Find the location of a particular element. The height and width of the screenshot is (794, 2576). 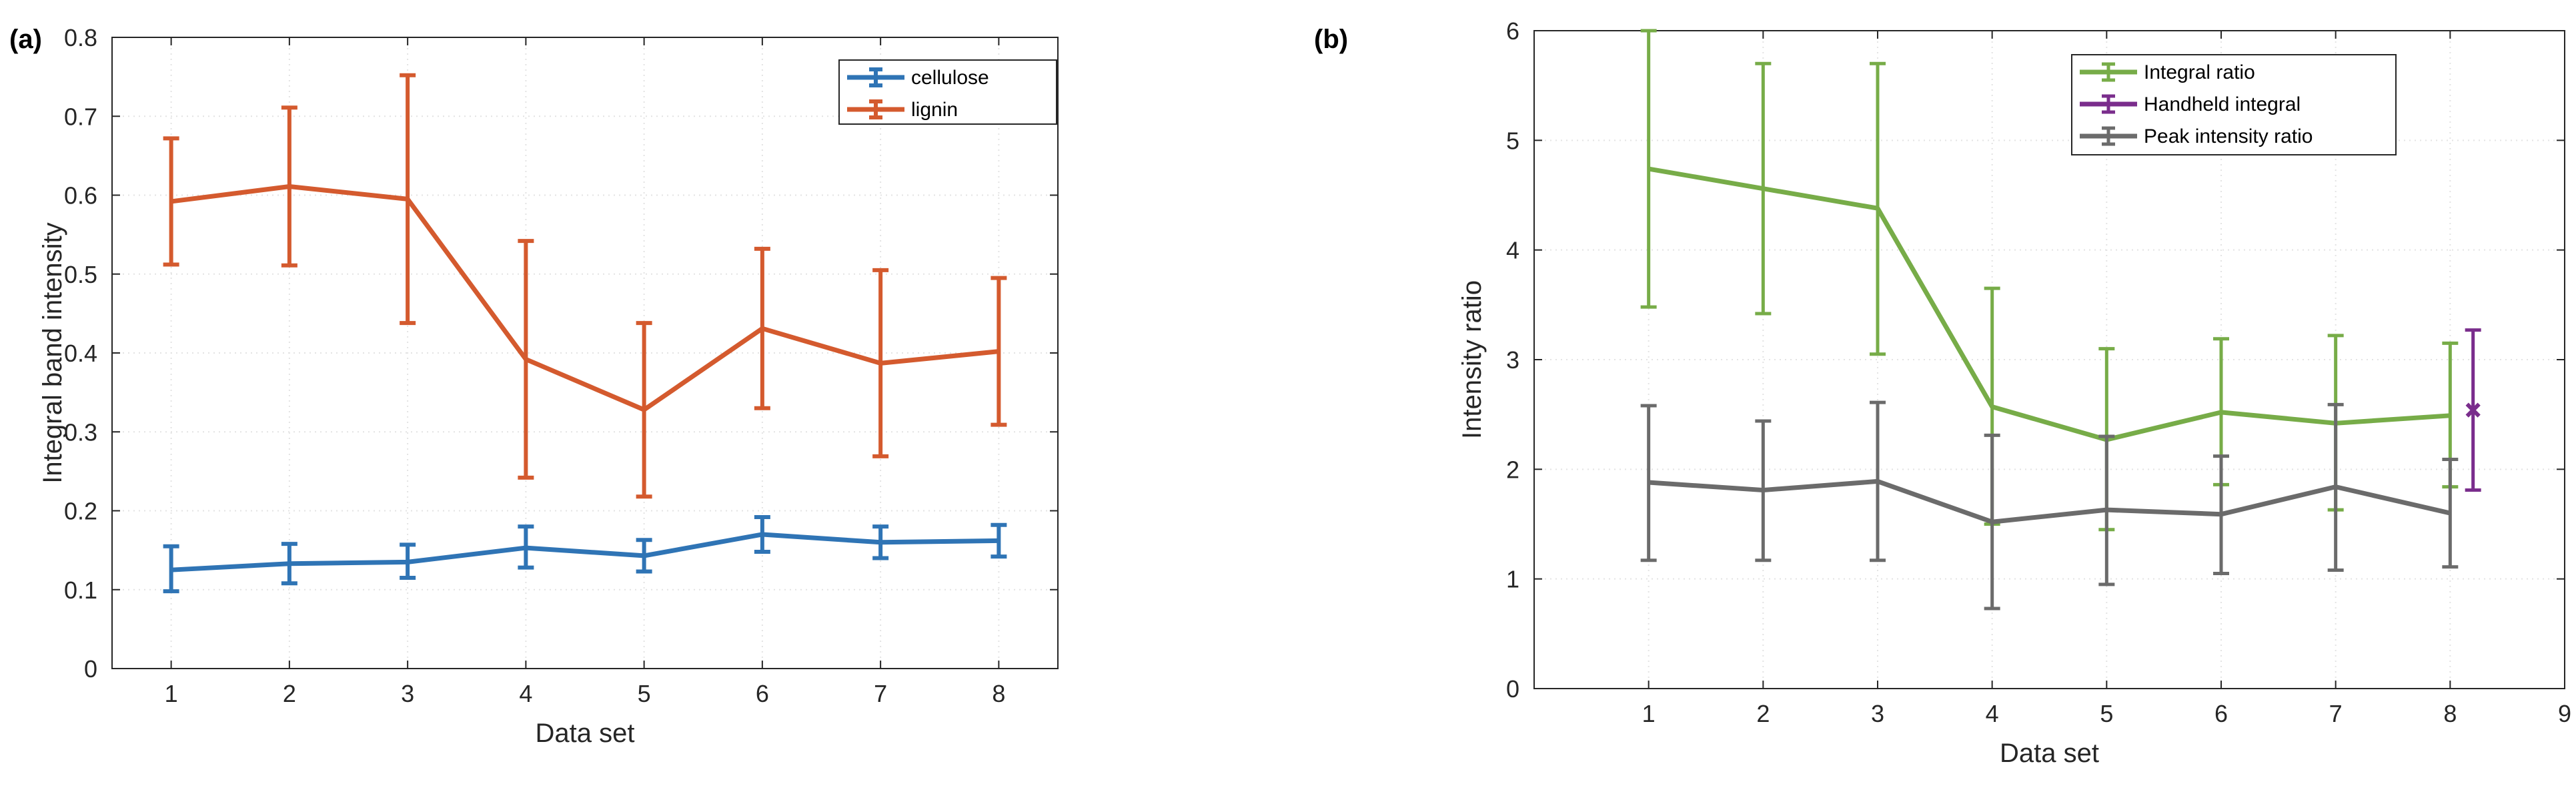

y-tick-label: 0.4 is located at coordinates (80, 353).